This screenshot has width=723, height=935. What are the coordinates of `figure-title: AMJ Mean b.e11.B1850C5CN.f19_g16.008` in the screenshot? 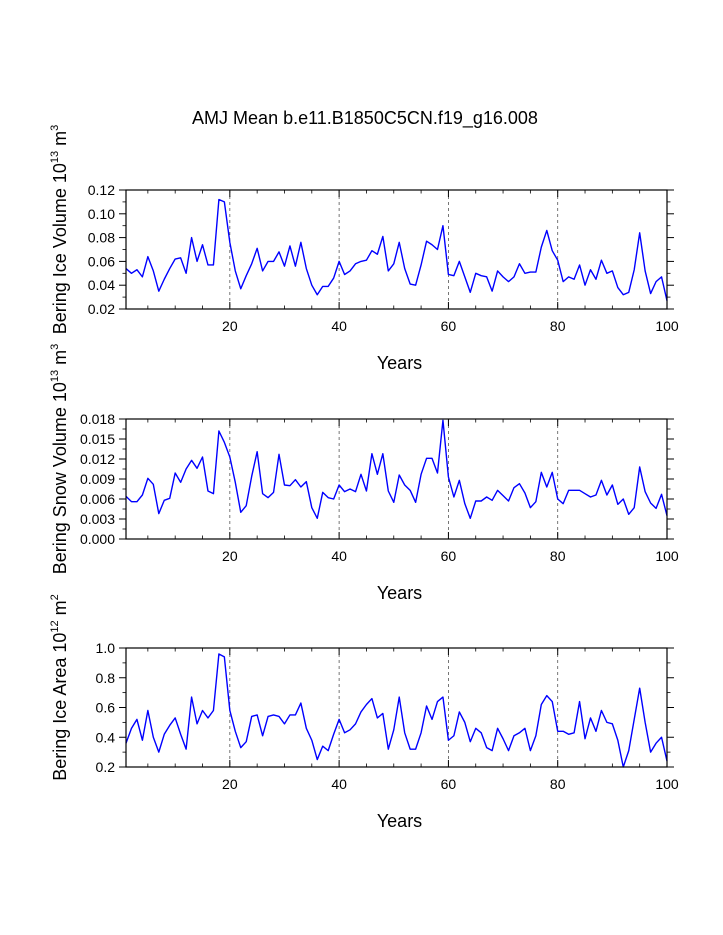 It's located at (365, 118).